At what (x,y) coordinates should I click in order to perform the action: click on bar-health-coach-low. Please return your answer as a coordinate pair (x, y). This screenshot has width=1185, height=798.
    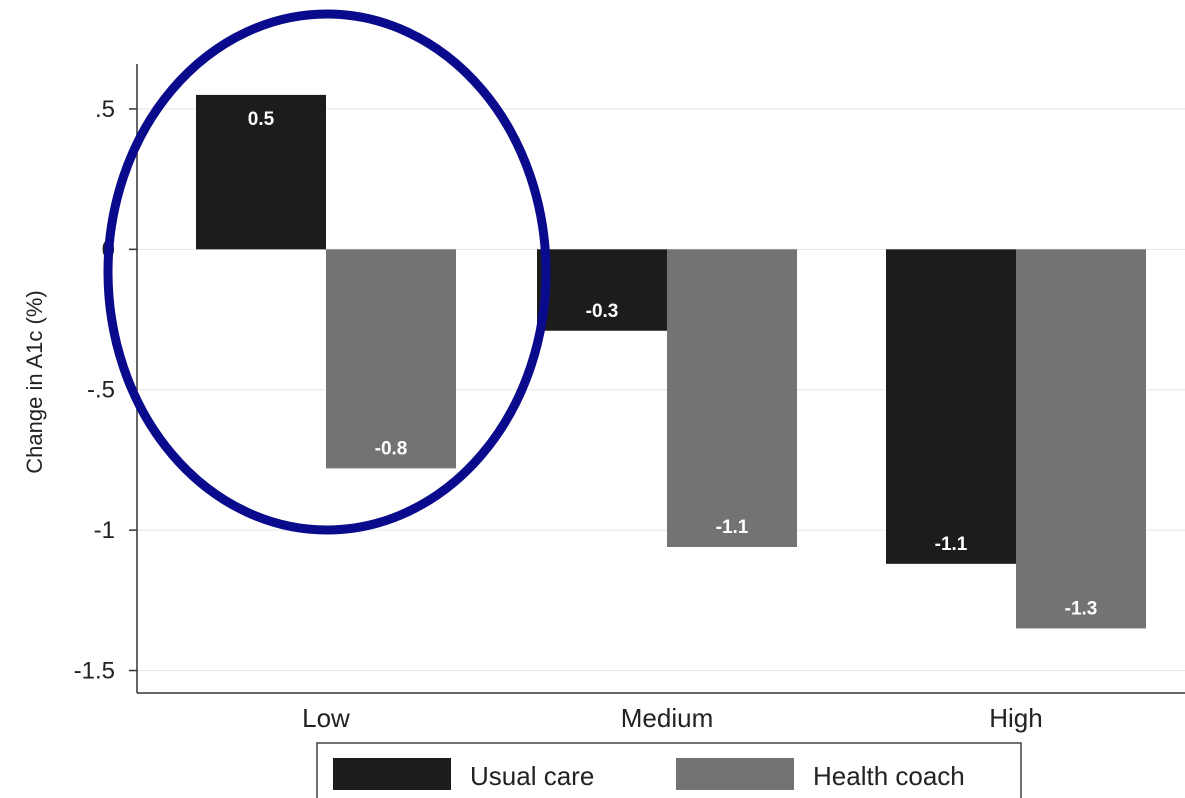
    Looking at the image, I should click on (391, 359).